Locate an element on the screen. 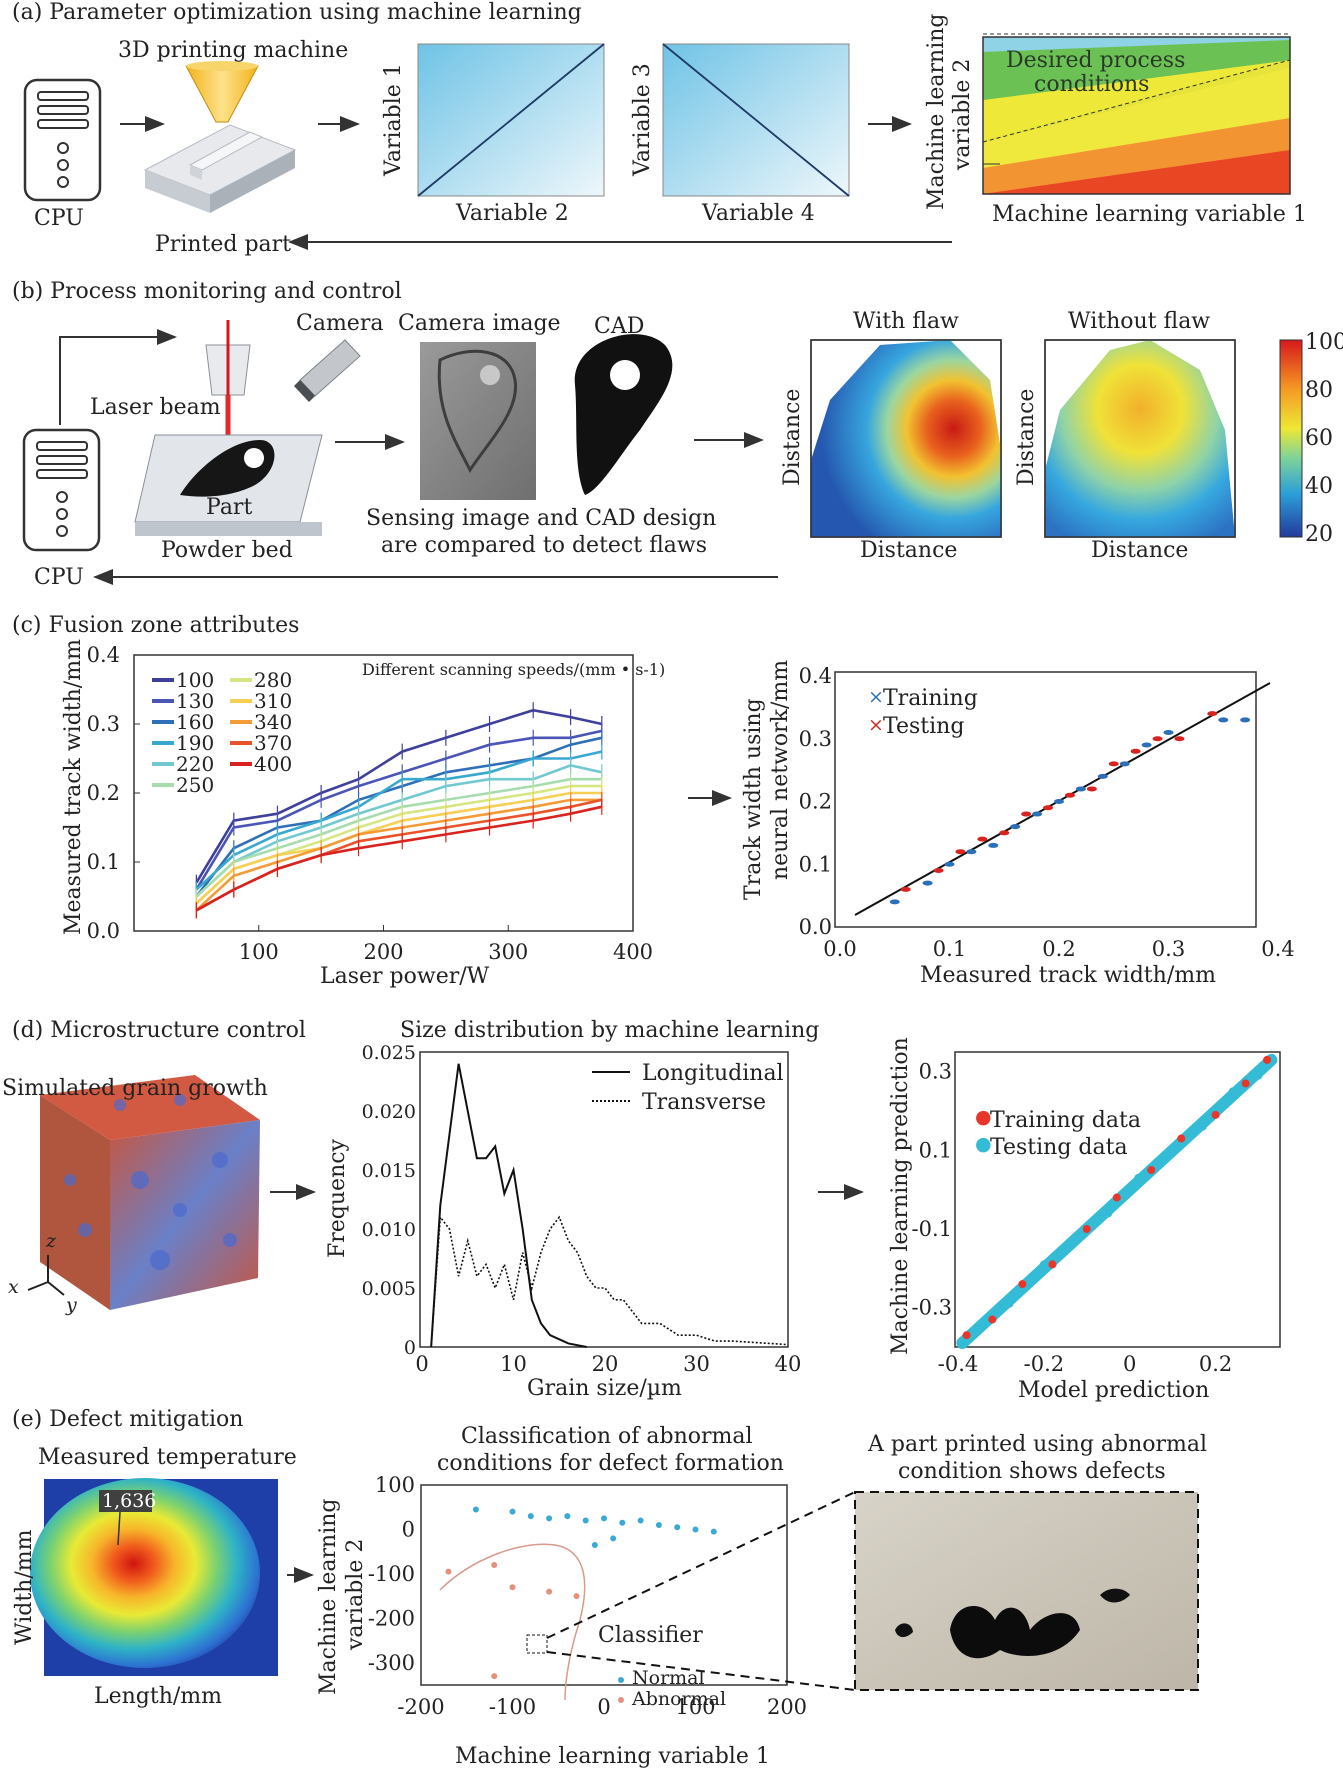 The height and width of the screenshot is (1771, 1343). legend-transverse: Transverse is located at coordinates (704, 1102).